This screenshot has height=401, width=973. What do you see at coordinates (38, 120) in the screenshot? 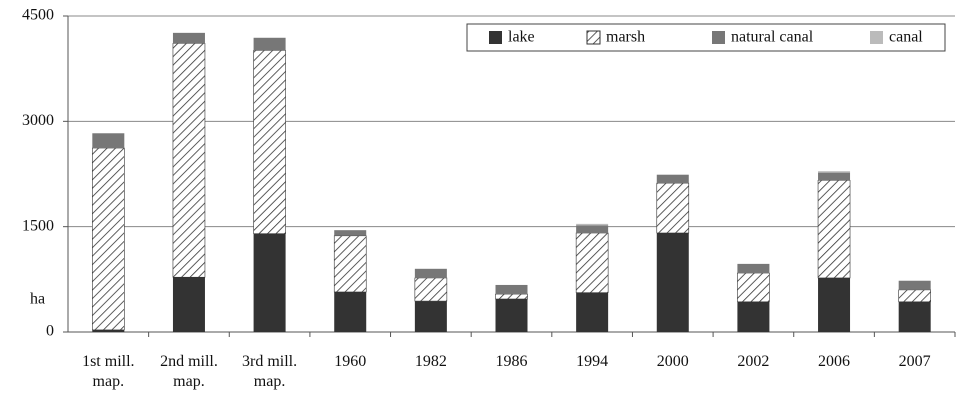
I see `y-tick-label: 3000` at bounding box center [38, 120].